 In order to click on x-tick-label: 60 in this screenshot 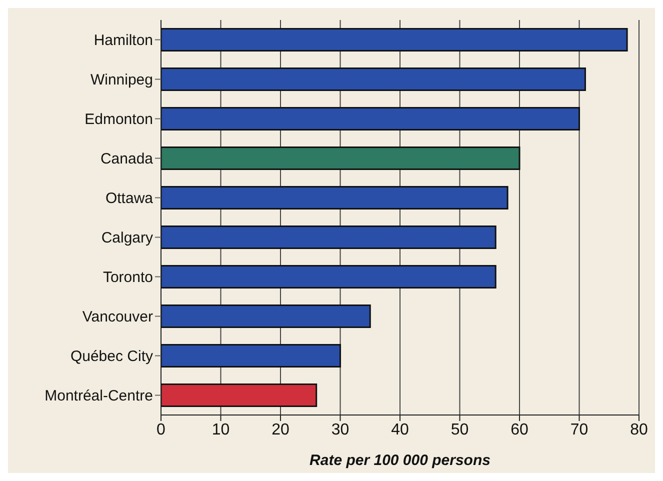, I will do `click(519, 429)`.